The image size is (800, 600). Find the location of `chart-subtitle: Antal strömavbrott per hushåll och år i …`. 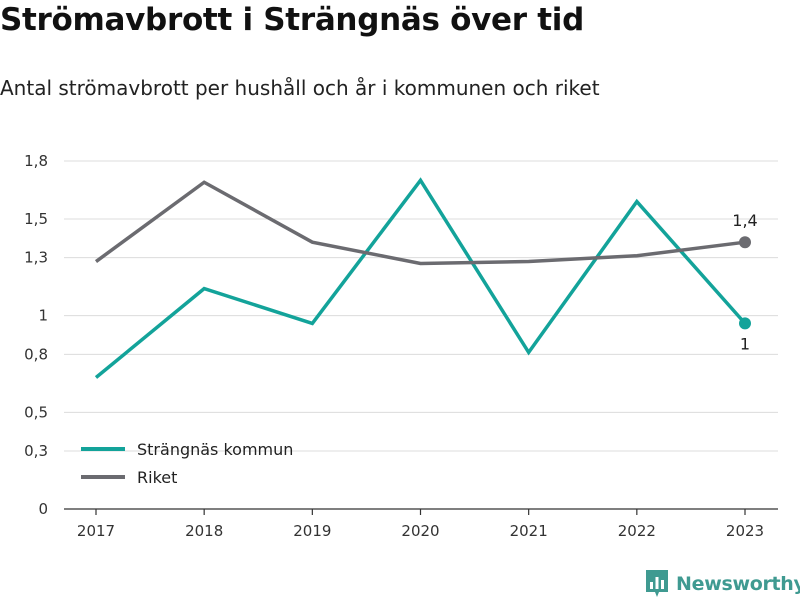

chart-subtitle: Antal strömavbrott per hushåll och år i … is located at coordinates (300, 88).